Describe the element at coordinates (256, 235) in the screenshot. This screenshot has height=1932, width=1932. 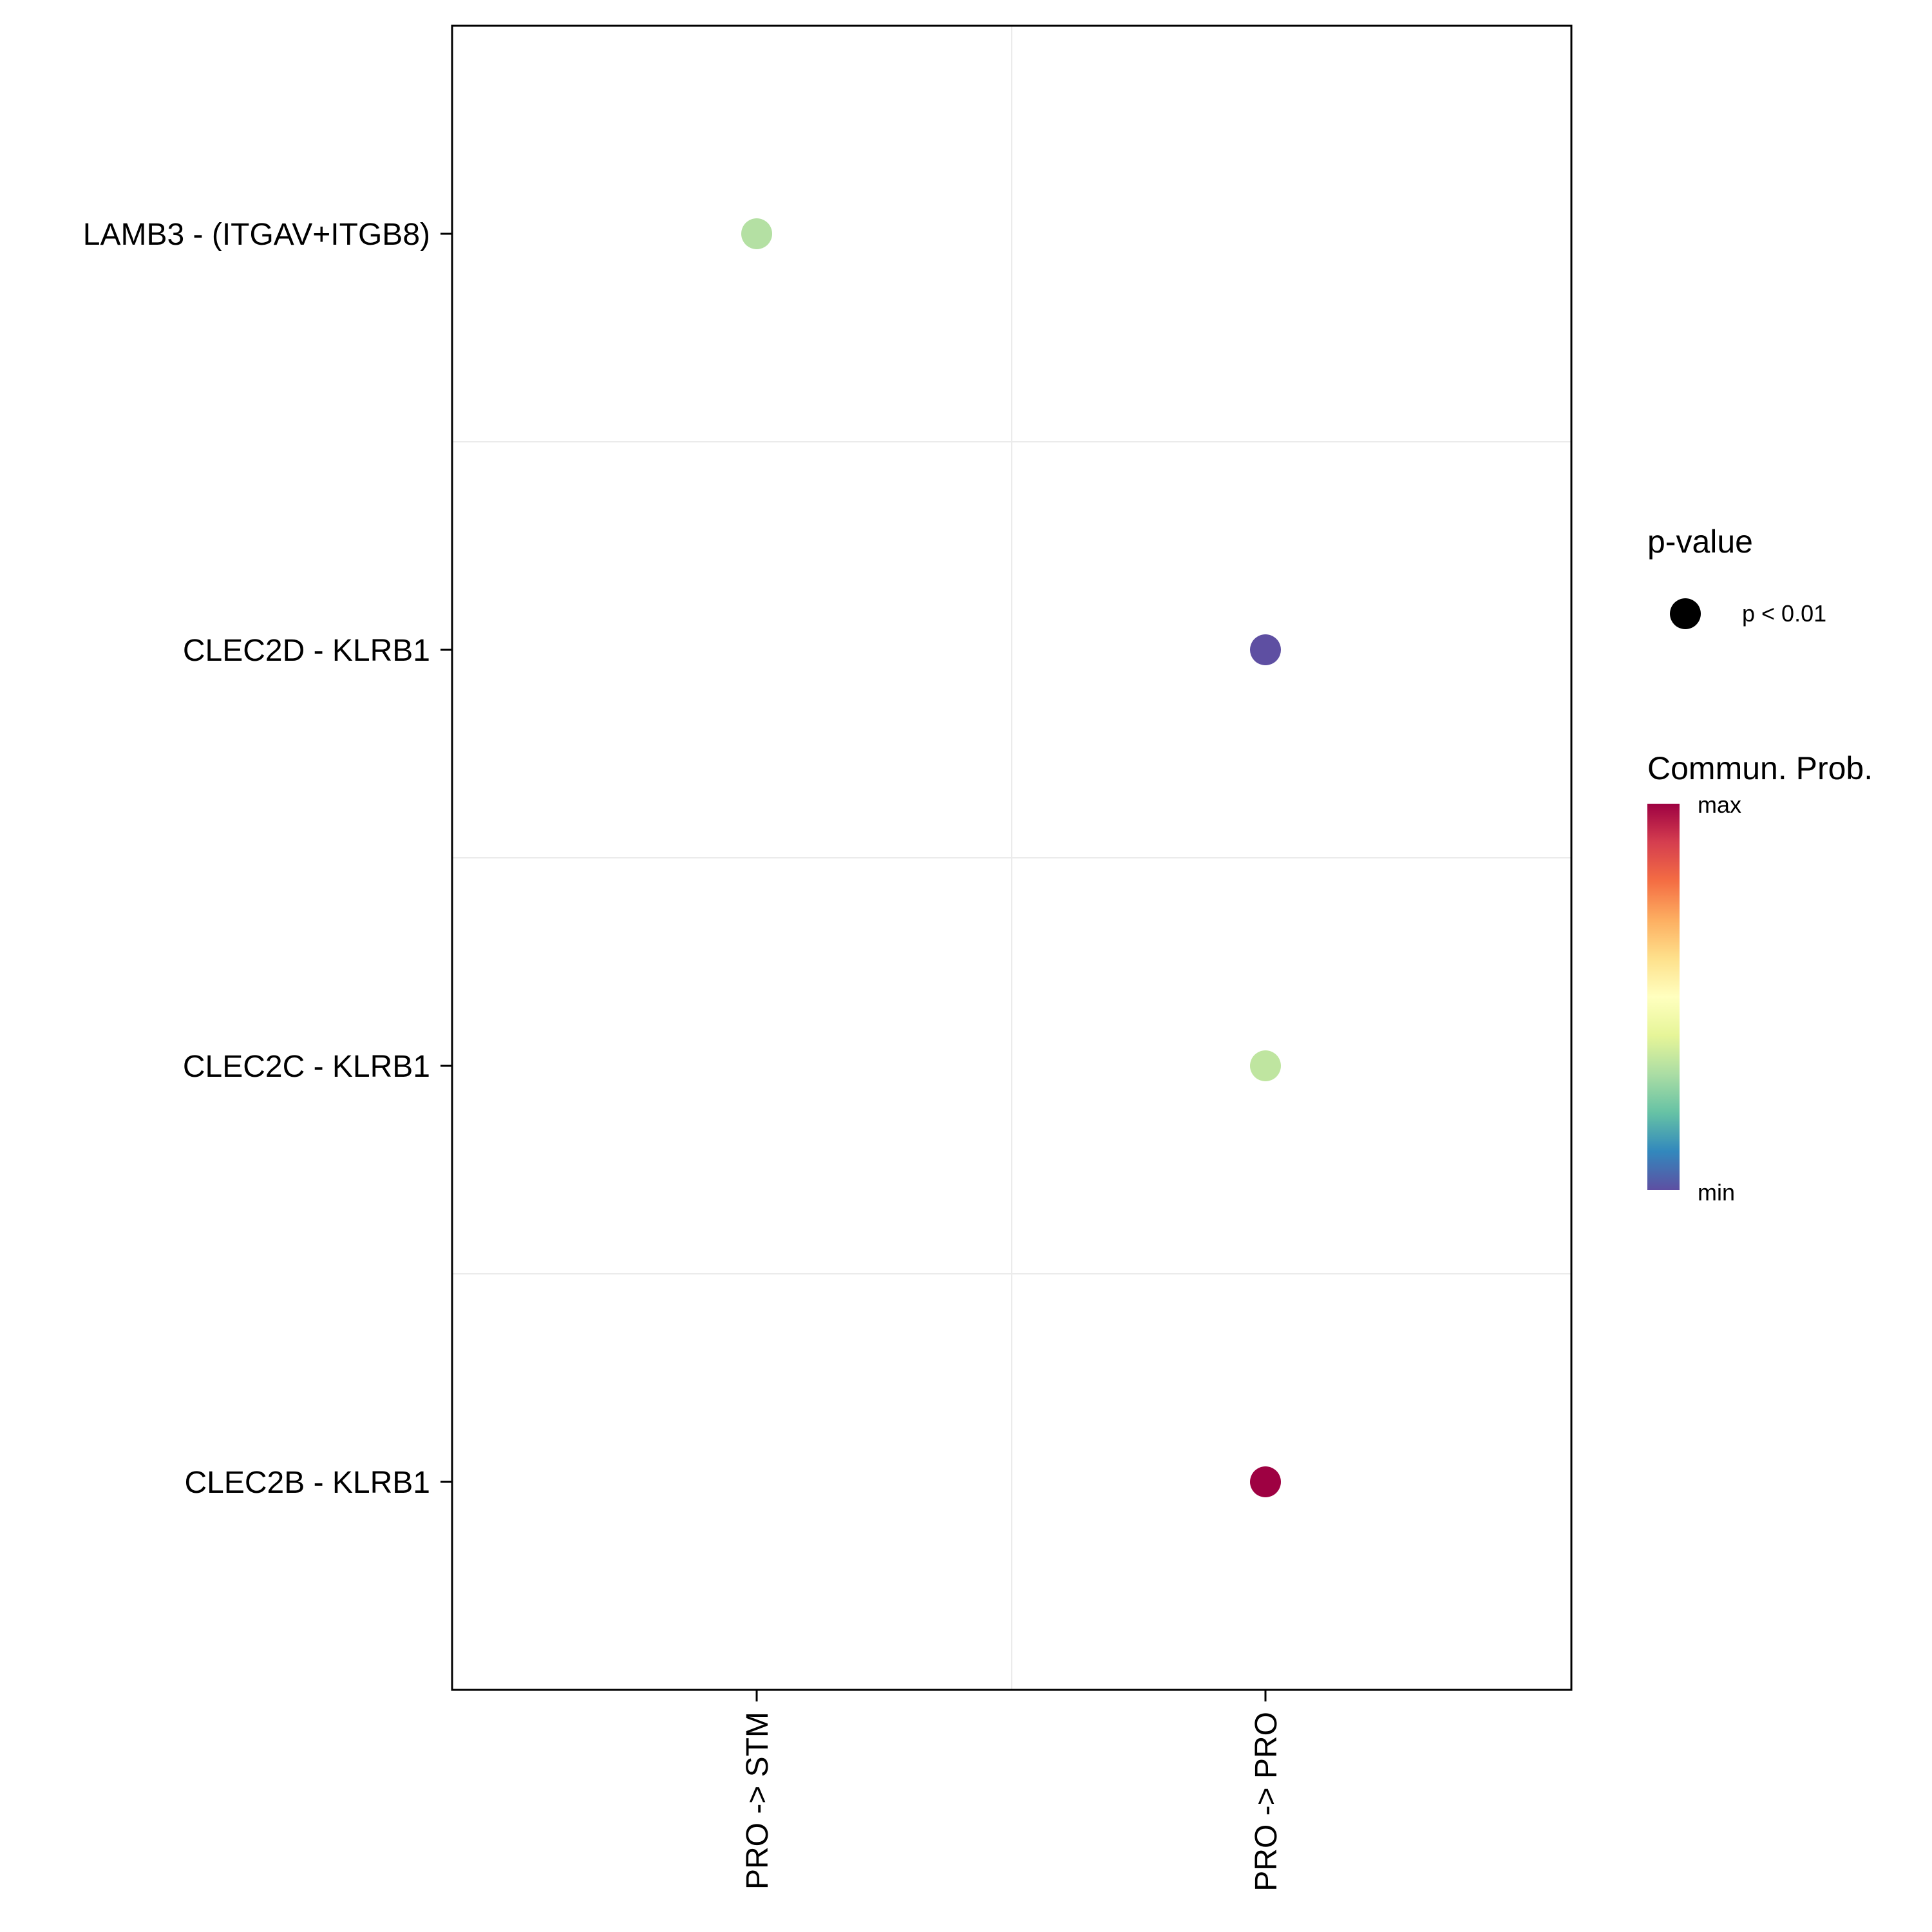
I see `y-tick-label: LAMB3 - (ITGAV+ITGB8)` at that location.